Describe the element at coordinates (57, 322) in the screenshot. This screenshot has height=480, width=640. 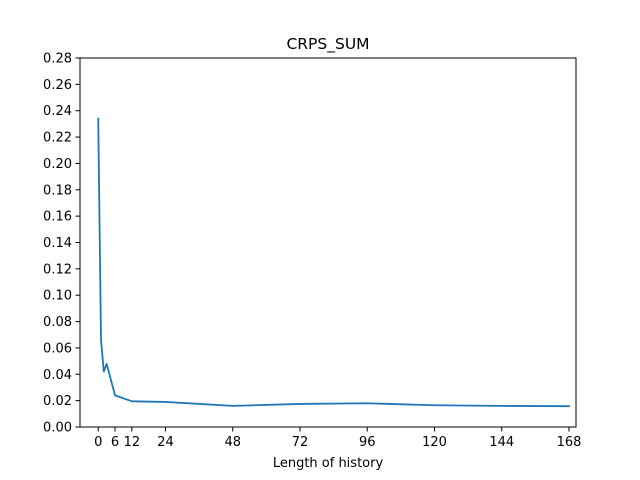
I see `y-tick-label: 0.08` at that location.